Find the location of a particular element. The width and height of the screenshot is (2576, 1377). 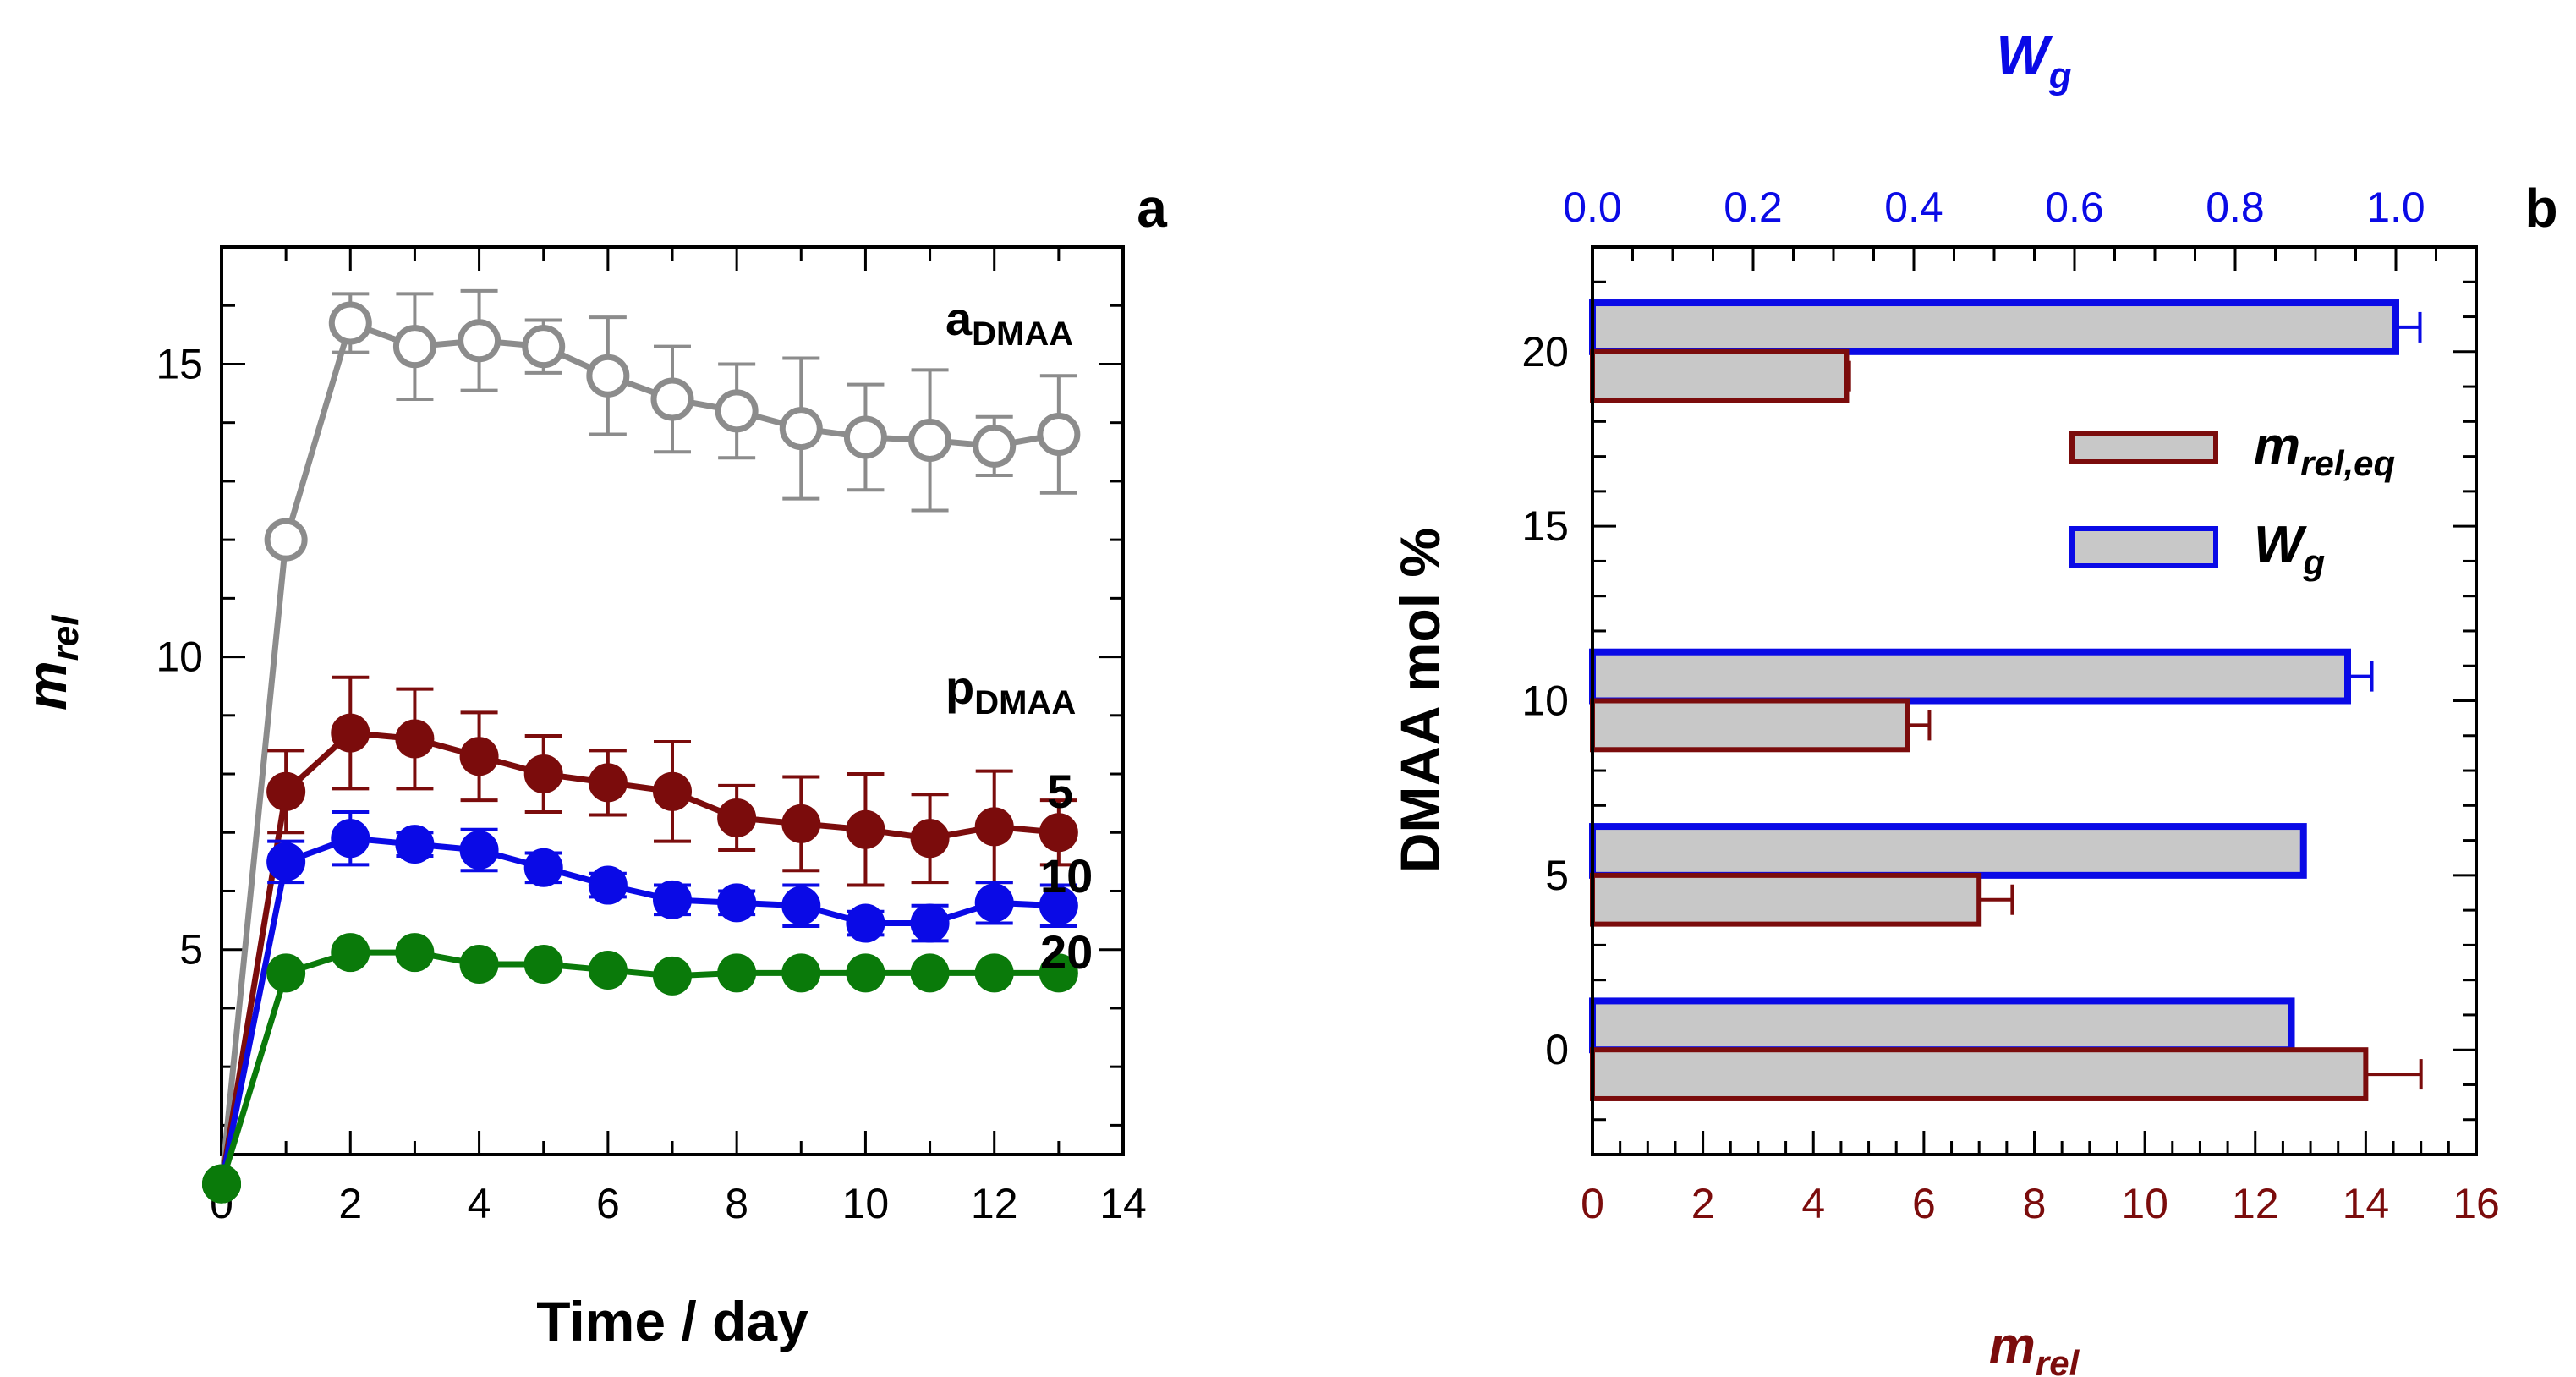

panel-b-ylabel: DMAA mol % is located at coordinates (1420, 700).